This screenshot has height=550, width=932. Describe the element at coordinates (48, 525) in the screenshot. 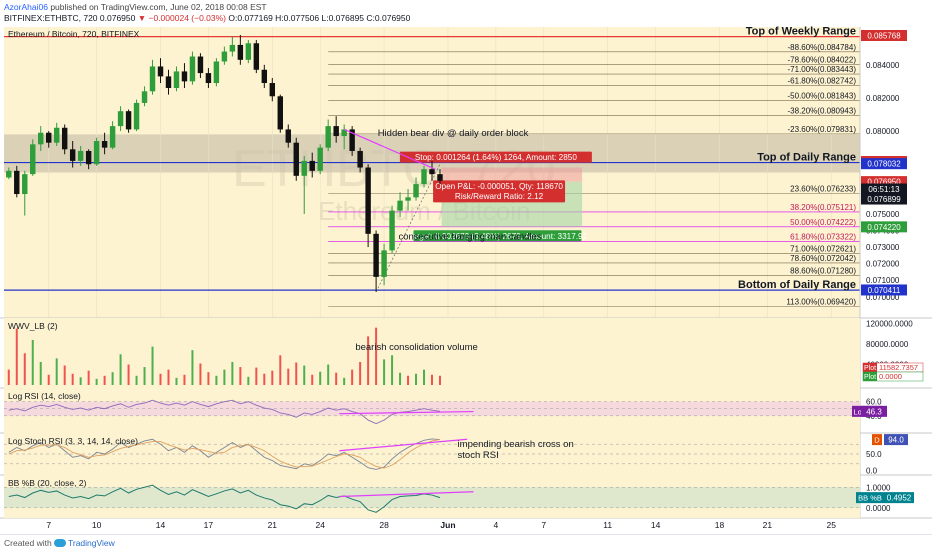

I see `time-axis-label: 7` at that location.